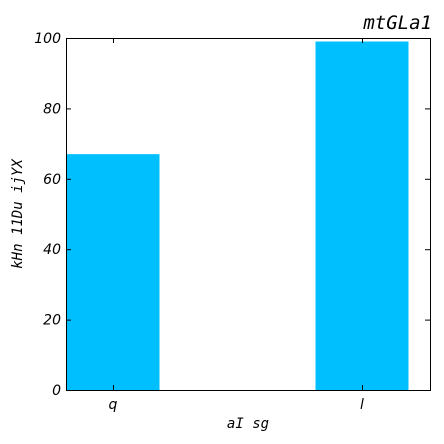 This screenshot has width=444, height=444. Describe the element at coordinates (56, 391) in the screenshot. I see `y-tick-label: 0` at that location.